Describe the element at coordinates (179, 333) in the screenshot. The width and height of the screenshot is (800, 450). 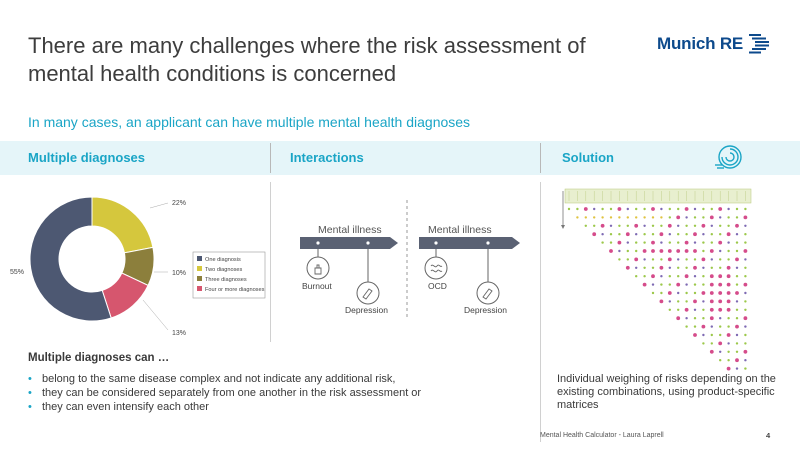
I see `donut-value-label: 13%` at that location.